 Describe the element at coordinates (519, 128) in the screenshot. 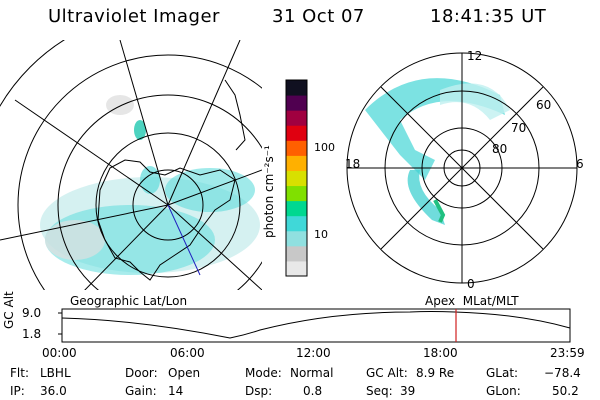

I see `mlat-label-70: 70` at that location.